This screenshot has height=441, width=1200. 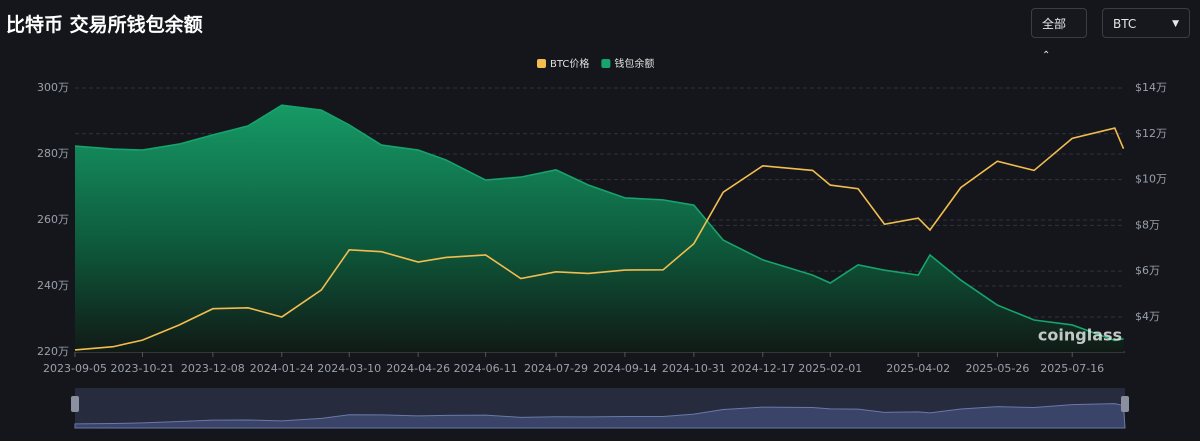 I want to click on coin-select-text: BTC, so click(x=1125, y=24).